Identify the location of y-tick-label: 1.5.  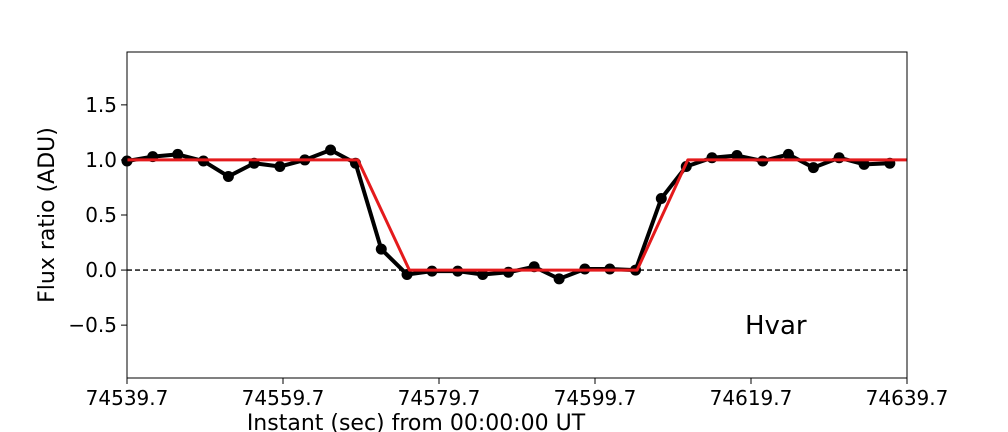
(101, 105).